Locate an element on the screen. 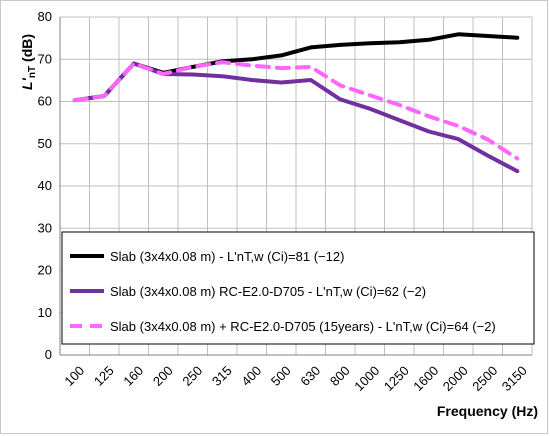 The width and height of the screenshot is (550, 436). y-tick-label: 10 is located at coordinates (45, 312).